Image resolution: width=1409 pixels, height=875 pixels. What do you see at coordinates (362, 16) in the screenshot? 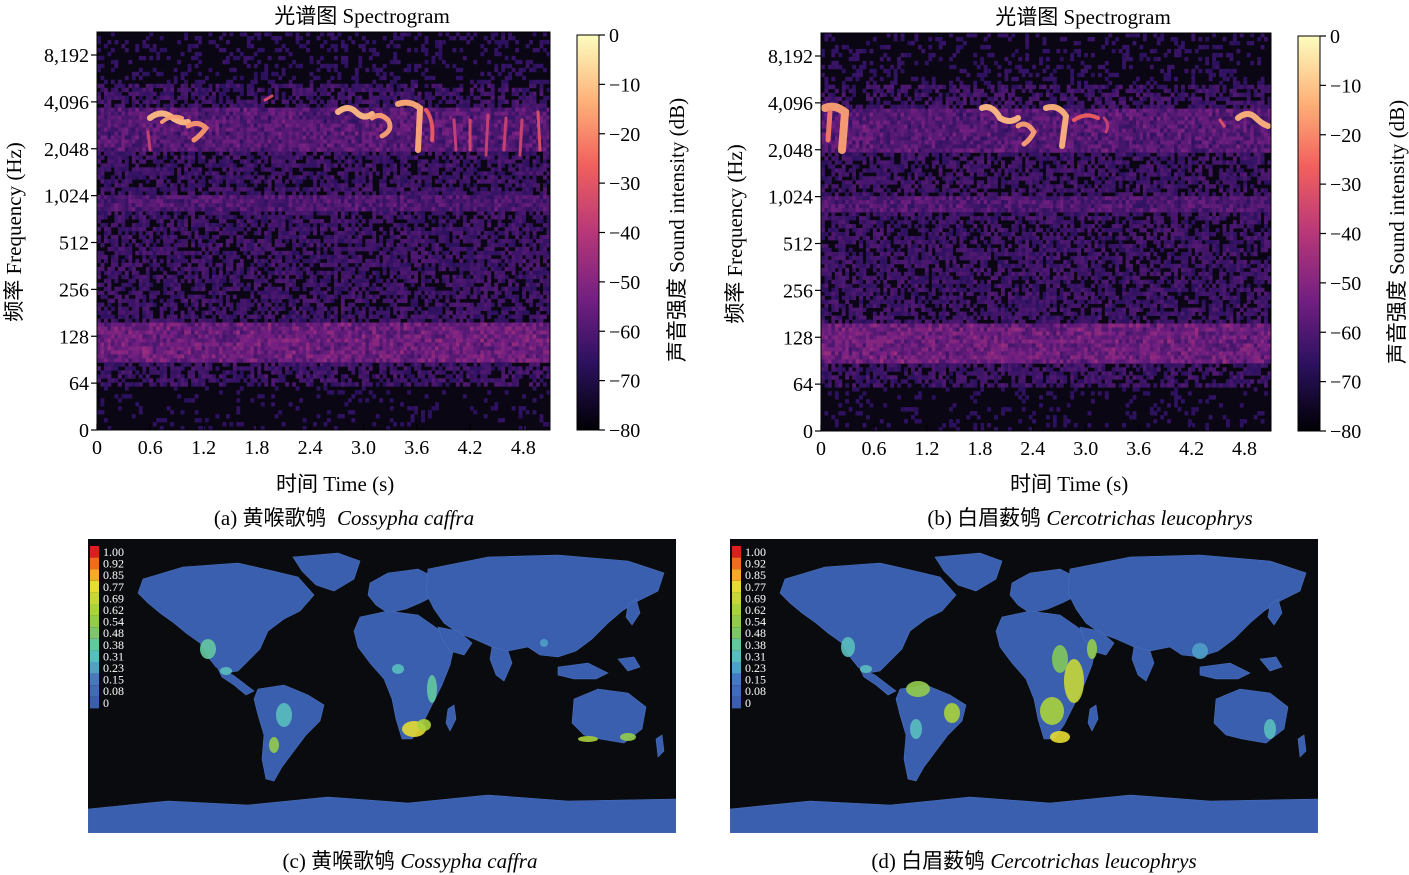
I see `panel-a-title: 光谱图 Spectrogram` at bounding box center [362, 16].